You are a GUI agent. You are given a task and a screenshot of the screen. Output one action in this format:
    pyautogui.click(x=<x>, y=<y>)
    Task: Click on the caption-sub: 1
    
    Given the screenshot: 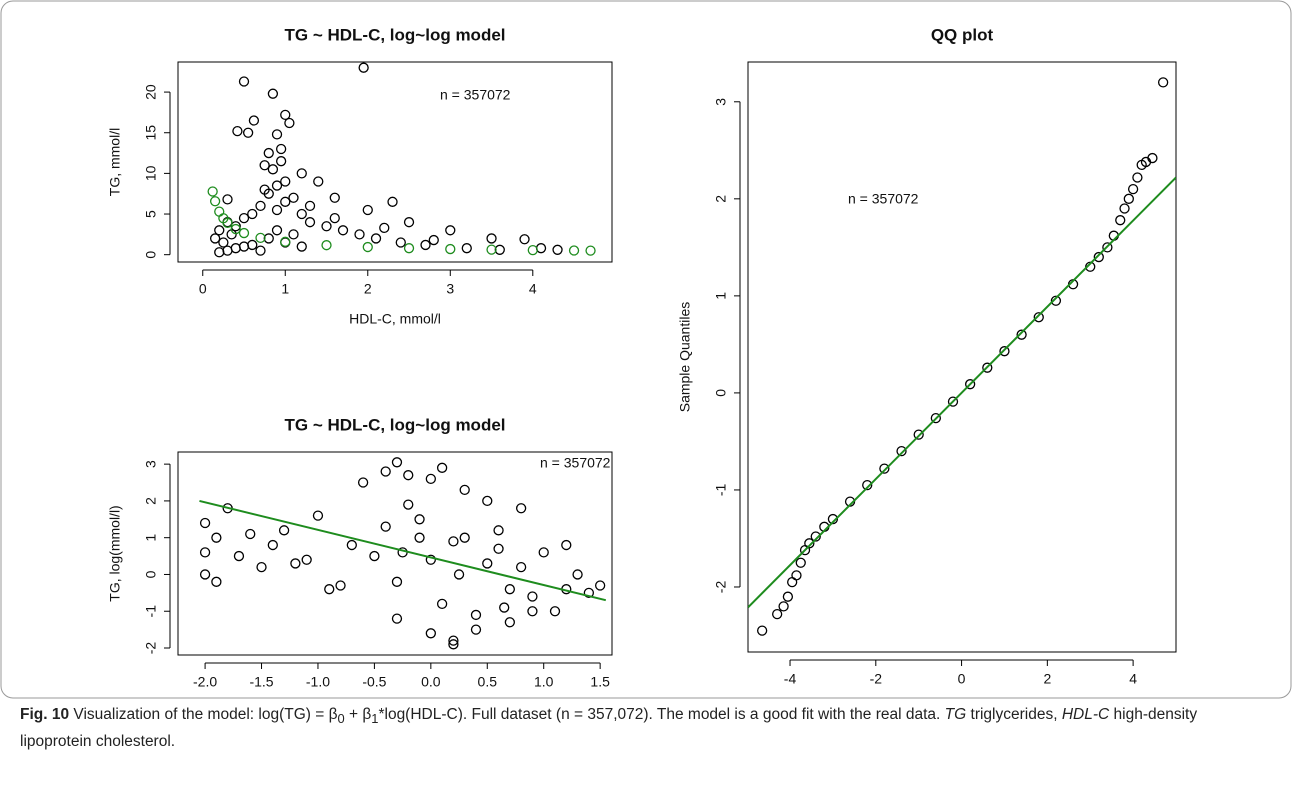 What is the action you would take?
    pyautogui.click(x=375, y=719)
    